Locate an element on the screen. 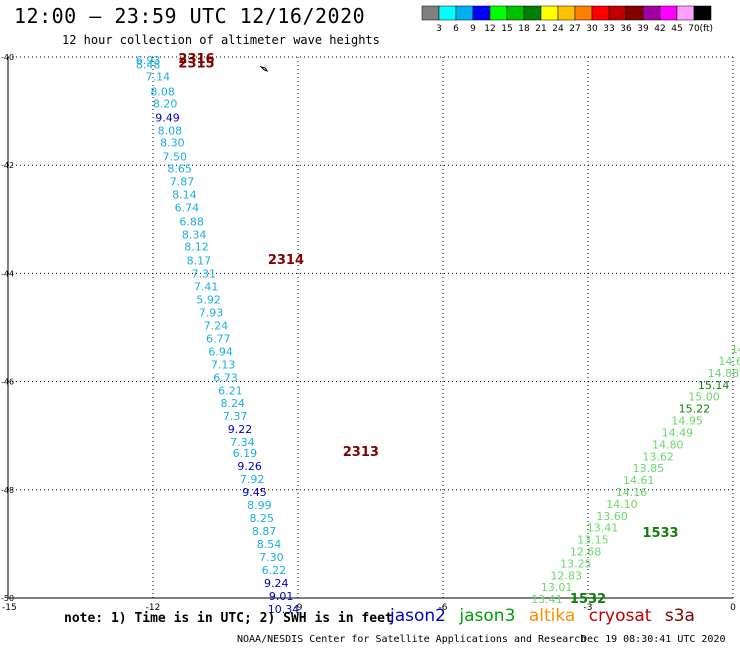 The height and width of the screenshot is (650, 740). wave-height-label: 14.49 is located at coordinates (678, 432).